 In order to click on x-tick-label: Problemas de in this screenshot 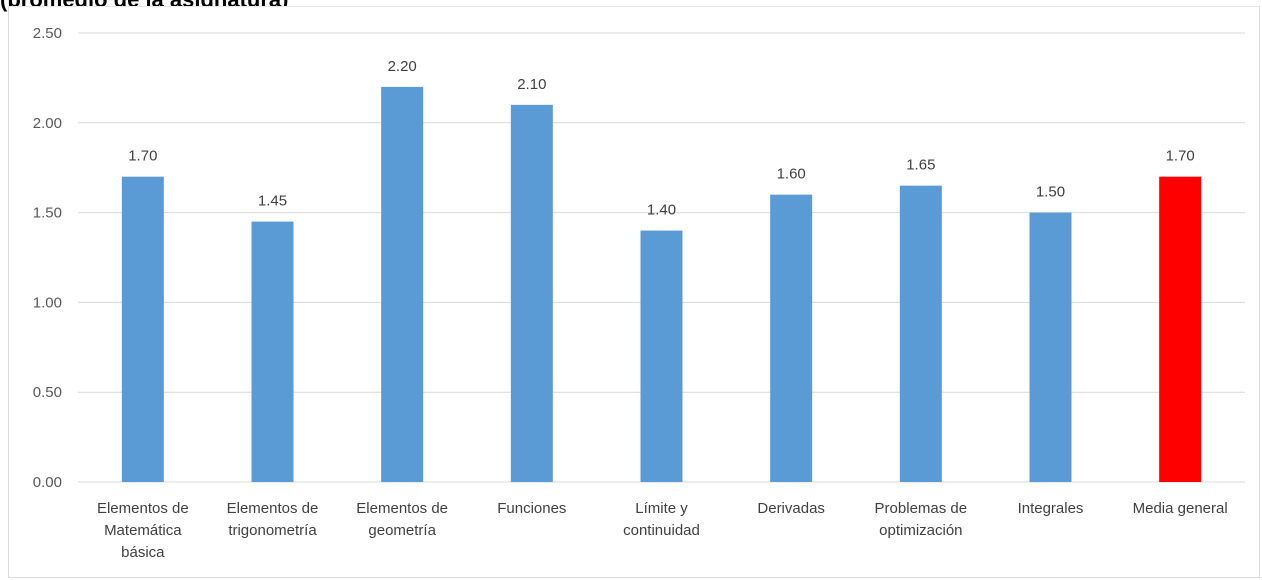, I will do `click(921, 508)`.